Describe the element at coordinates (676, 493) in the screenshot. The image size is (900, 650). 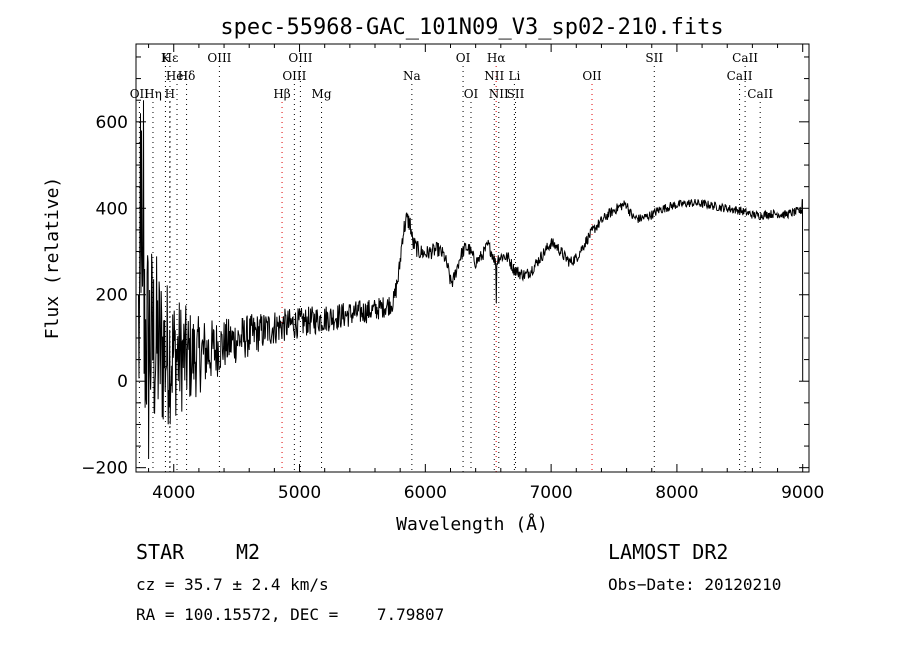
I see `x-tick-label: 8000` at that location.